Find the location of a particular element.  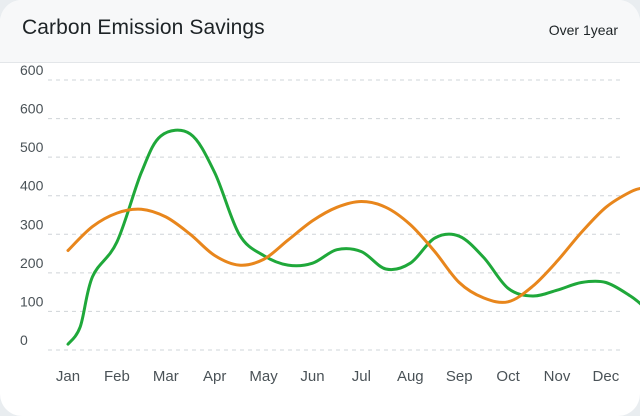

x-tick-label: May is located at coordinates (263, 376).